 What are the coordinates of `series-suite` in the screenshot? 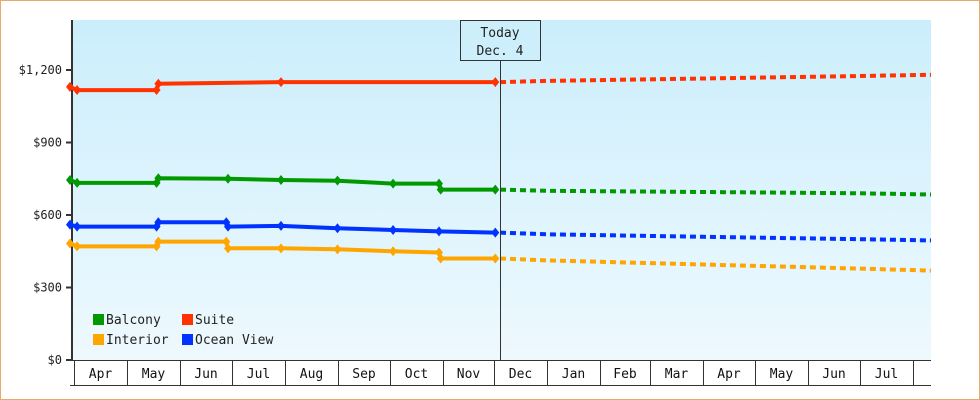 It's located at (499, 84).